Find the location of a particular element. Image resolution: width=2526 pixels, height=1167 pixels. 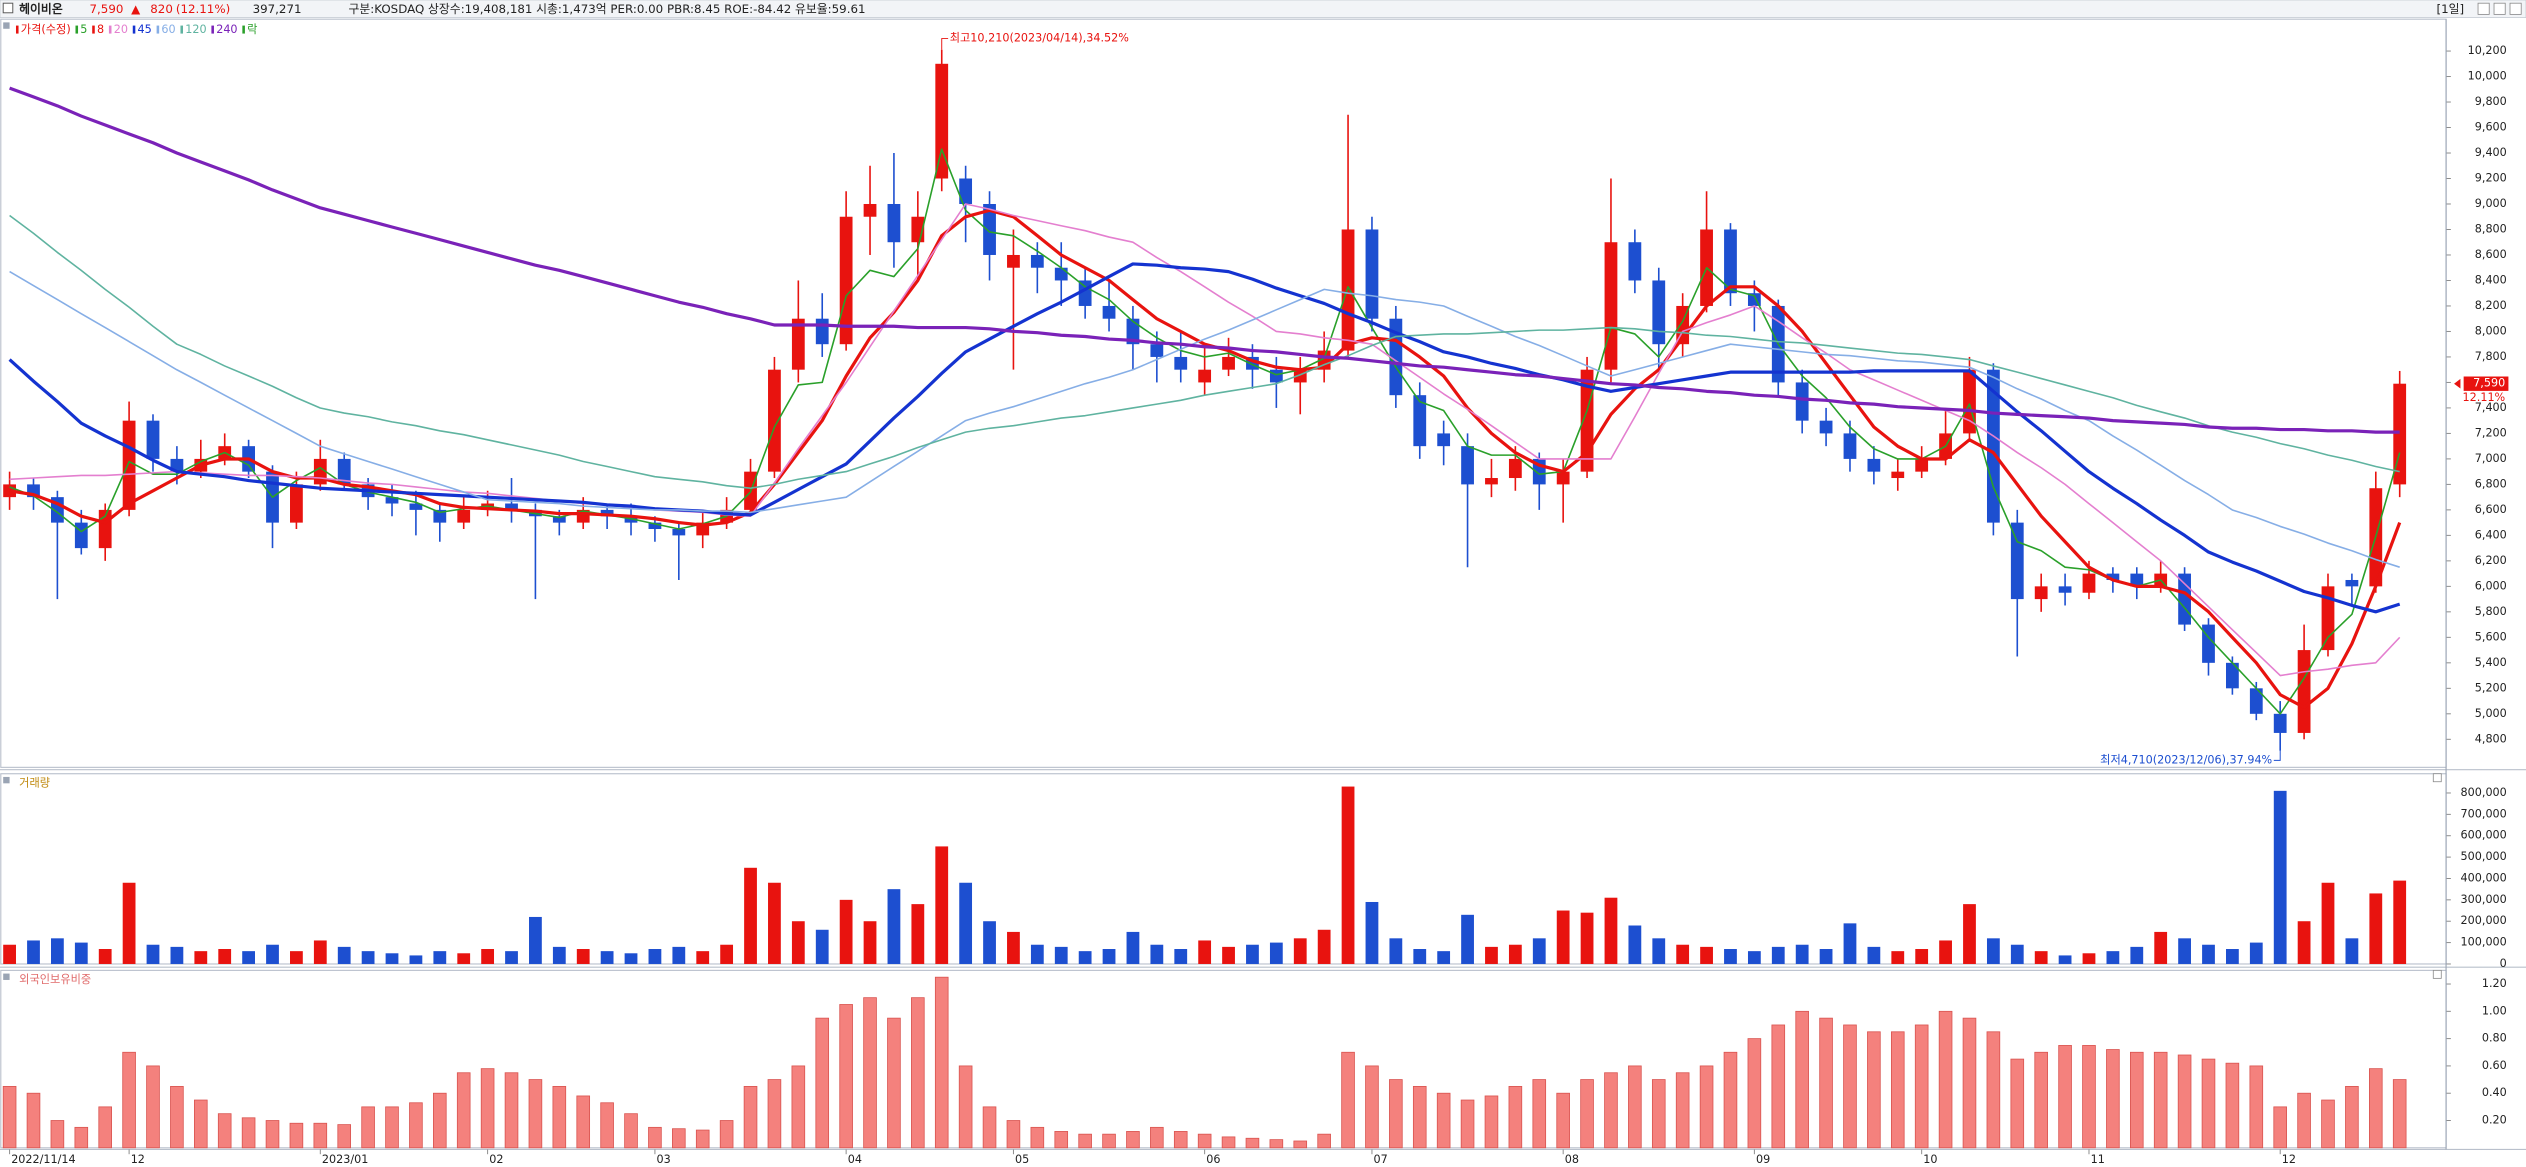

legend-label: 60 is located at coordinates (168, 29).